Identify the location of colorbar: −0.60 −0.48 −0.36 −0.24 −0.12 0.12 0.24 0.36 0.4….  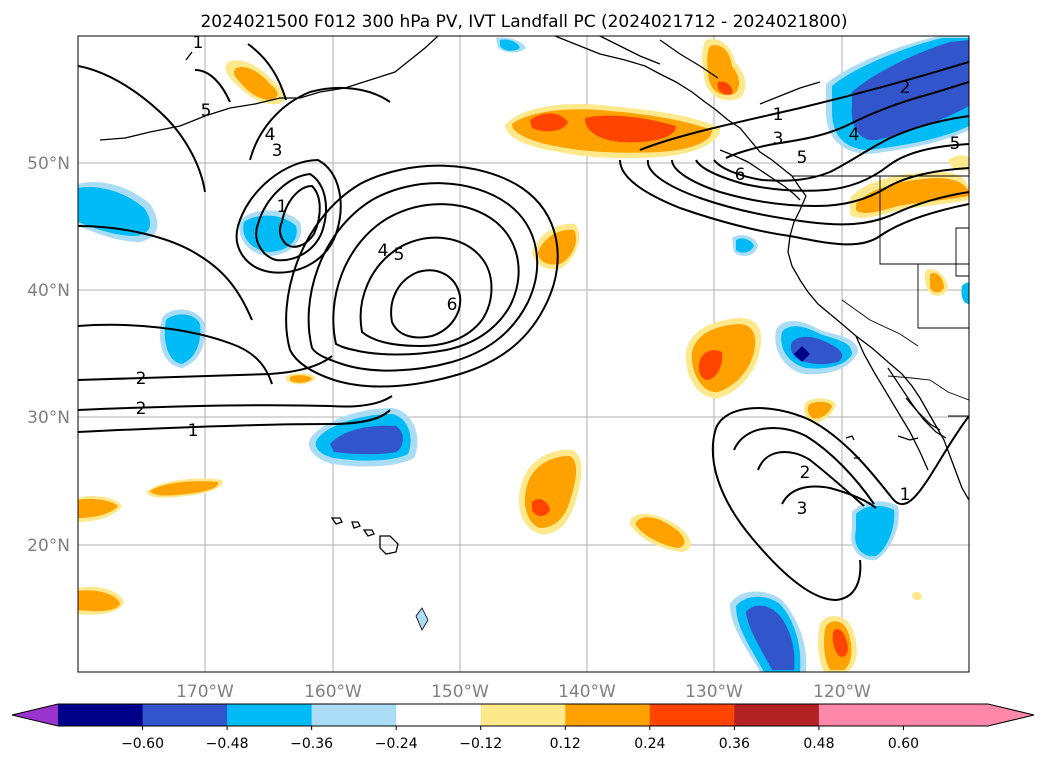
(523, 727).